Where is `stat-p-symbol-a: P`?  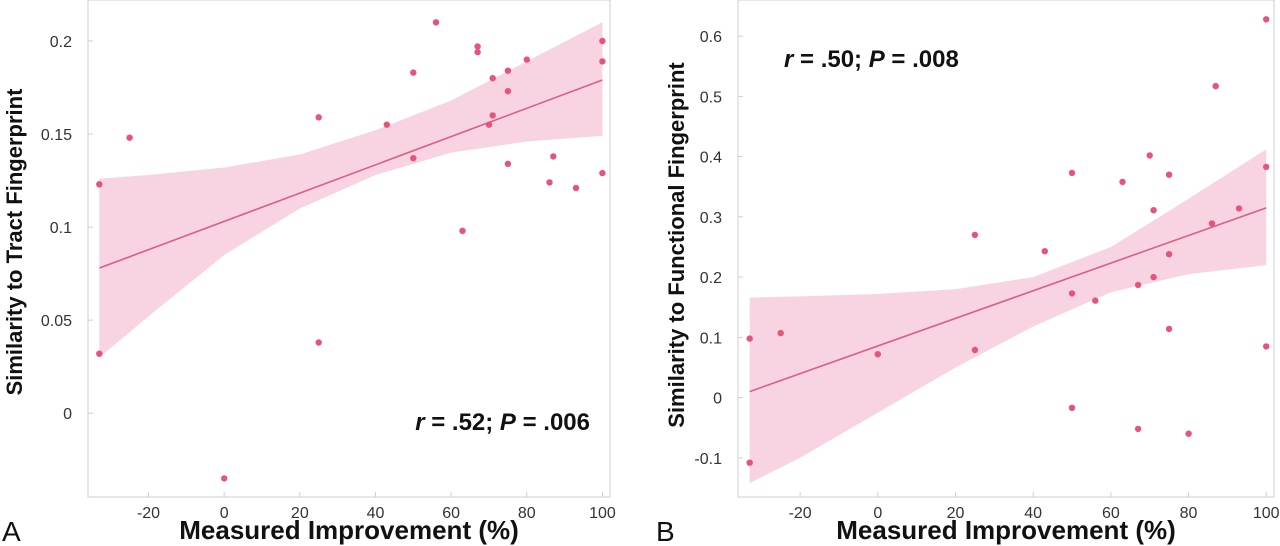
stat-p-symbol-a: P is located at coordinates (508, 422).